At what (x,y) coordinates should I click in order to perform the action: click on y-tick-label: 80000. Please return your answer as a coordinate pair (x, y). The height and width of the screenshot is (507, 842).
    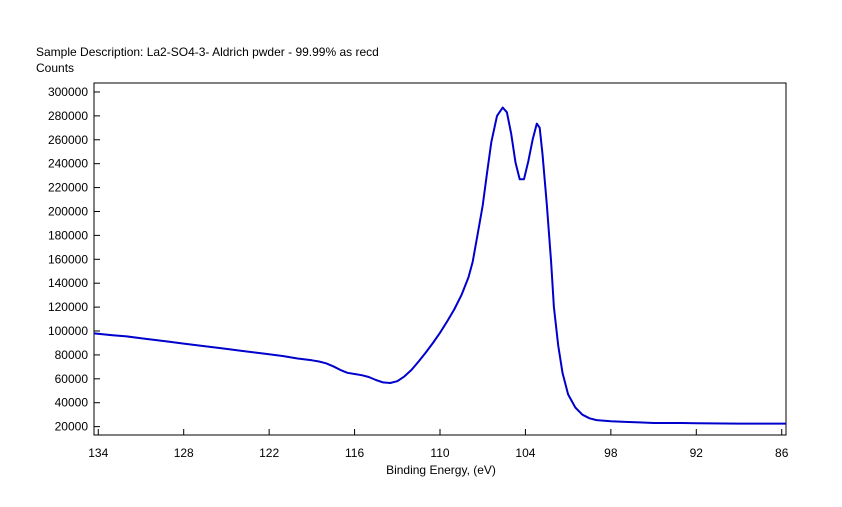
    Looking at the image, I should click on (72, 355).